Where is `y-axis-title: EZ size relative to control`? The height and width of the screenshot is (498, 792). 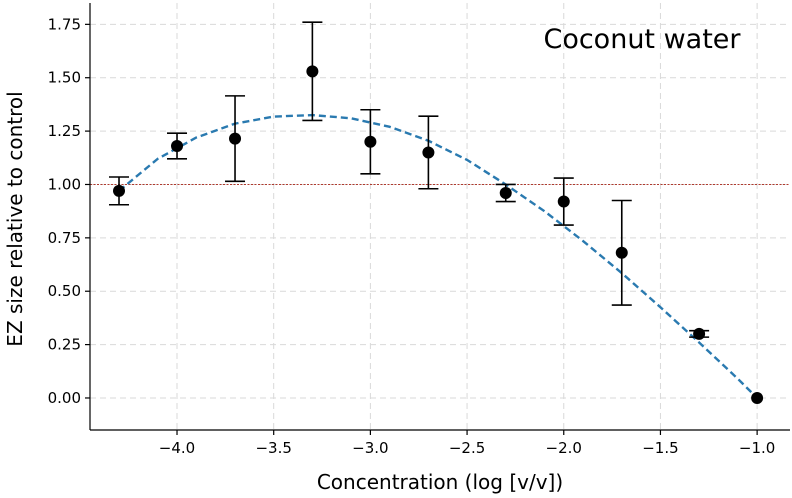
y-axis-title: EZ size relative to control is located at coordinates (15, 218).